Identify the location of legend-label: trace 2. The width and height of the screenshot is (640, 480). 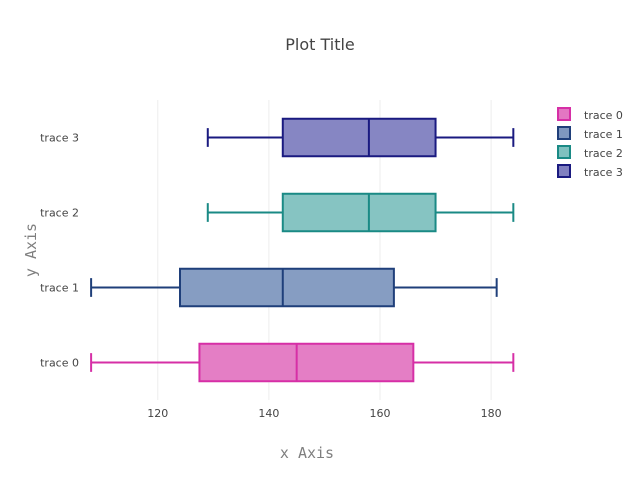
(603, 153).